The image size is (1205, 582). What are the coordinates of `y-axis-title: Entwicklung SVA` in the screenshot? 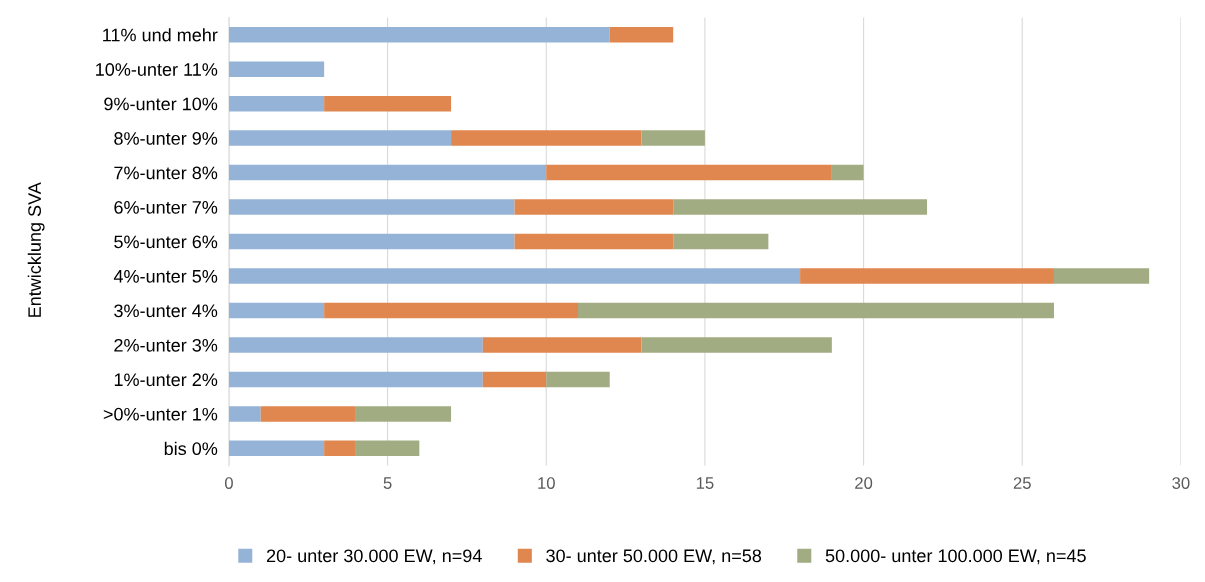 It's located at (36, 249).